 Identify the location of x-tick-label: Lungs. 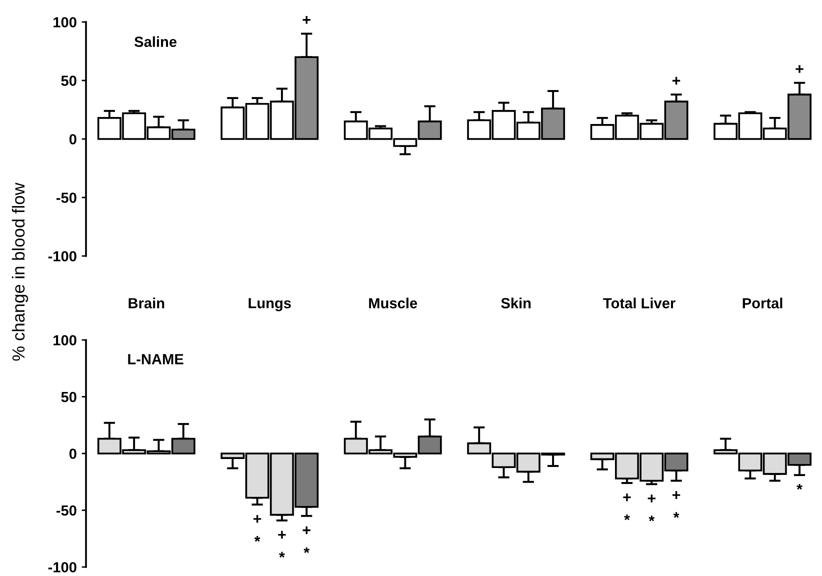
(269, 305).